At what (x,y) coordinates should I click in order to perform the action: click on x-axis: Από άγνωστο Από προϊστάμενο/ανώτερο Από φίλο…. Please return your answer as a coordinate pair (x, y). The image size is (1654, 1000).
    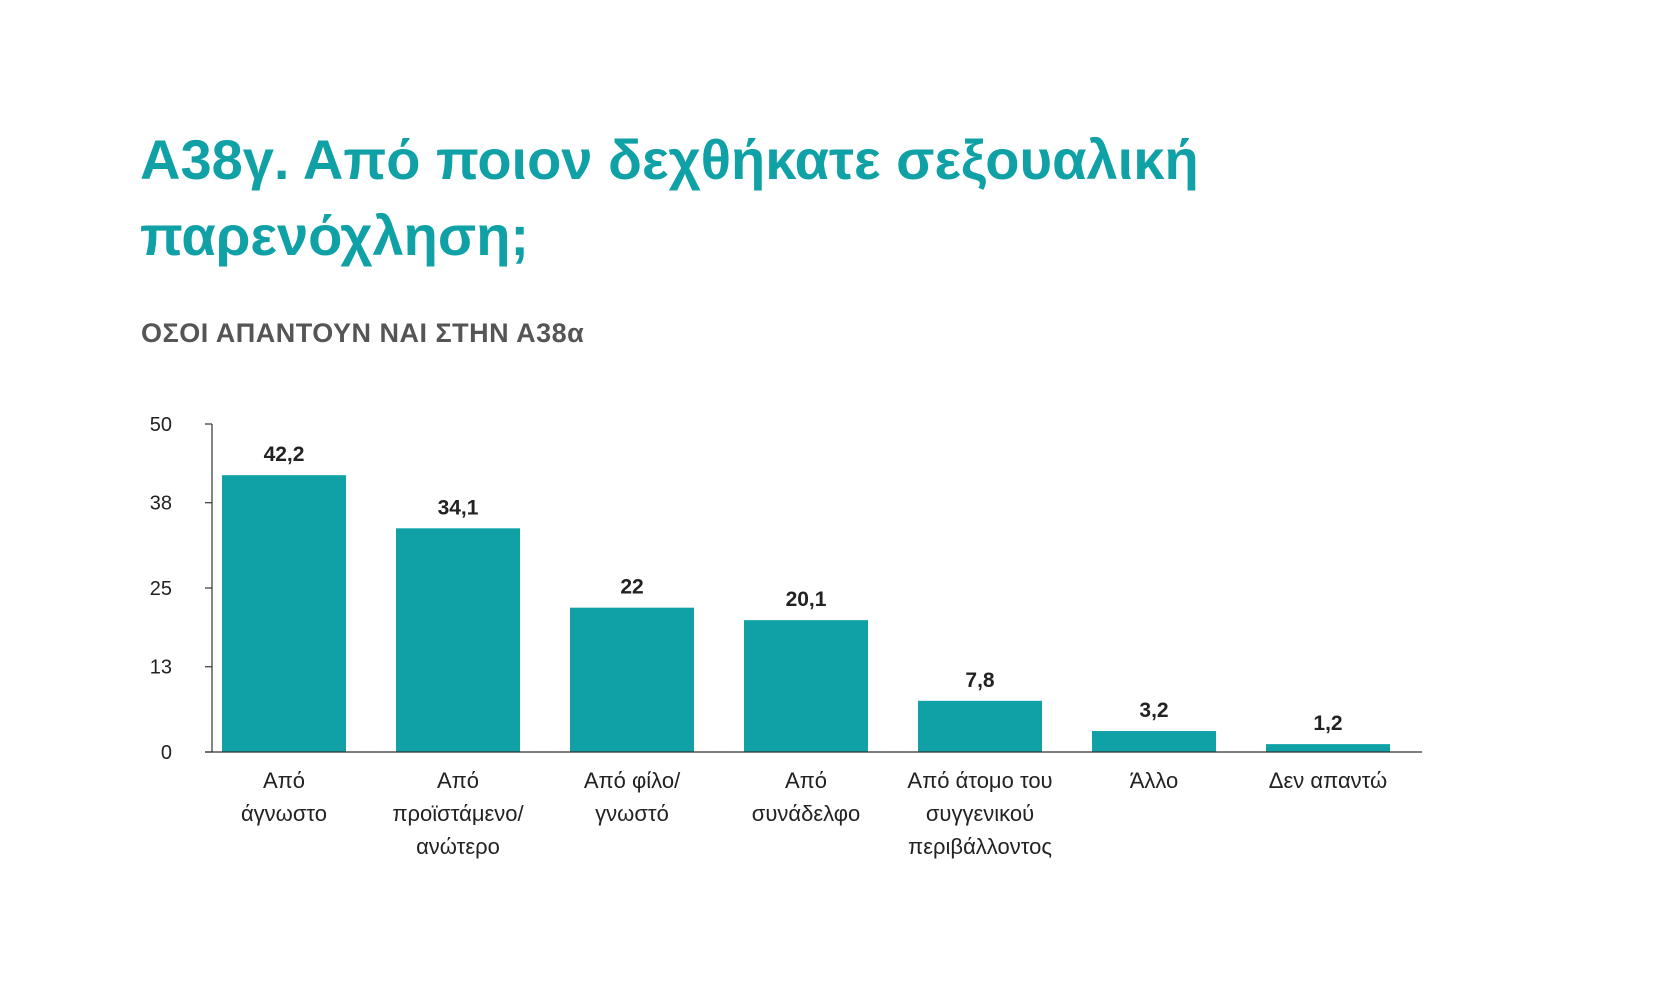
    Looking at the image, I should click on (813, 805).